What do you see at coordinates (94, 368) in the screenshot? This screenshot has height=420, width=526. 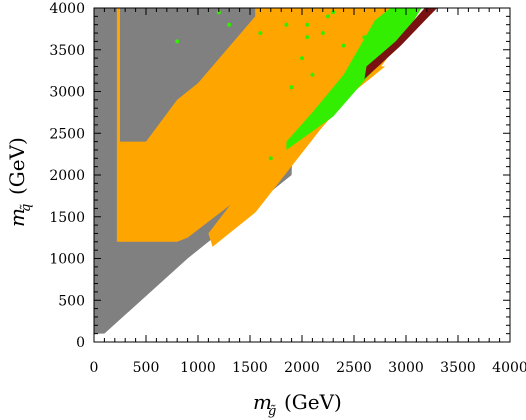 I see `x-tick-label: 0` at bounding box center [94, 368].